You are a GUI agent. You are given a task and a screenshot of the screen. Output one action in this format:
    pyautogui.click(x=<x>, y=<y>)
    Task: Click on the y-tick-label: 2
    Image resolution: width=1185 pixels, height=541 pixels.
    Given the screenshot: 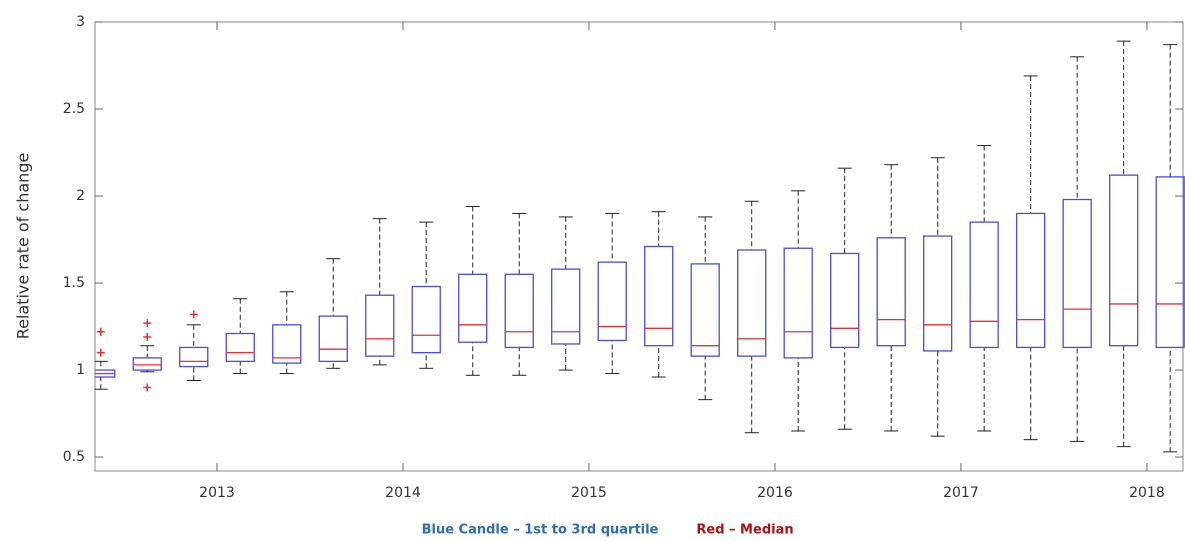 What is the action you would take?
    pyautogui.click(x=80, y=196)
    